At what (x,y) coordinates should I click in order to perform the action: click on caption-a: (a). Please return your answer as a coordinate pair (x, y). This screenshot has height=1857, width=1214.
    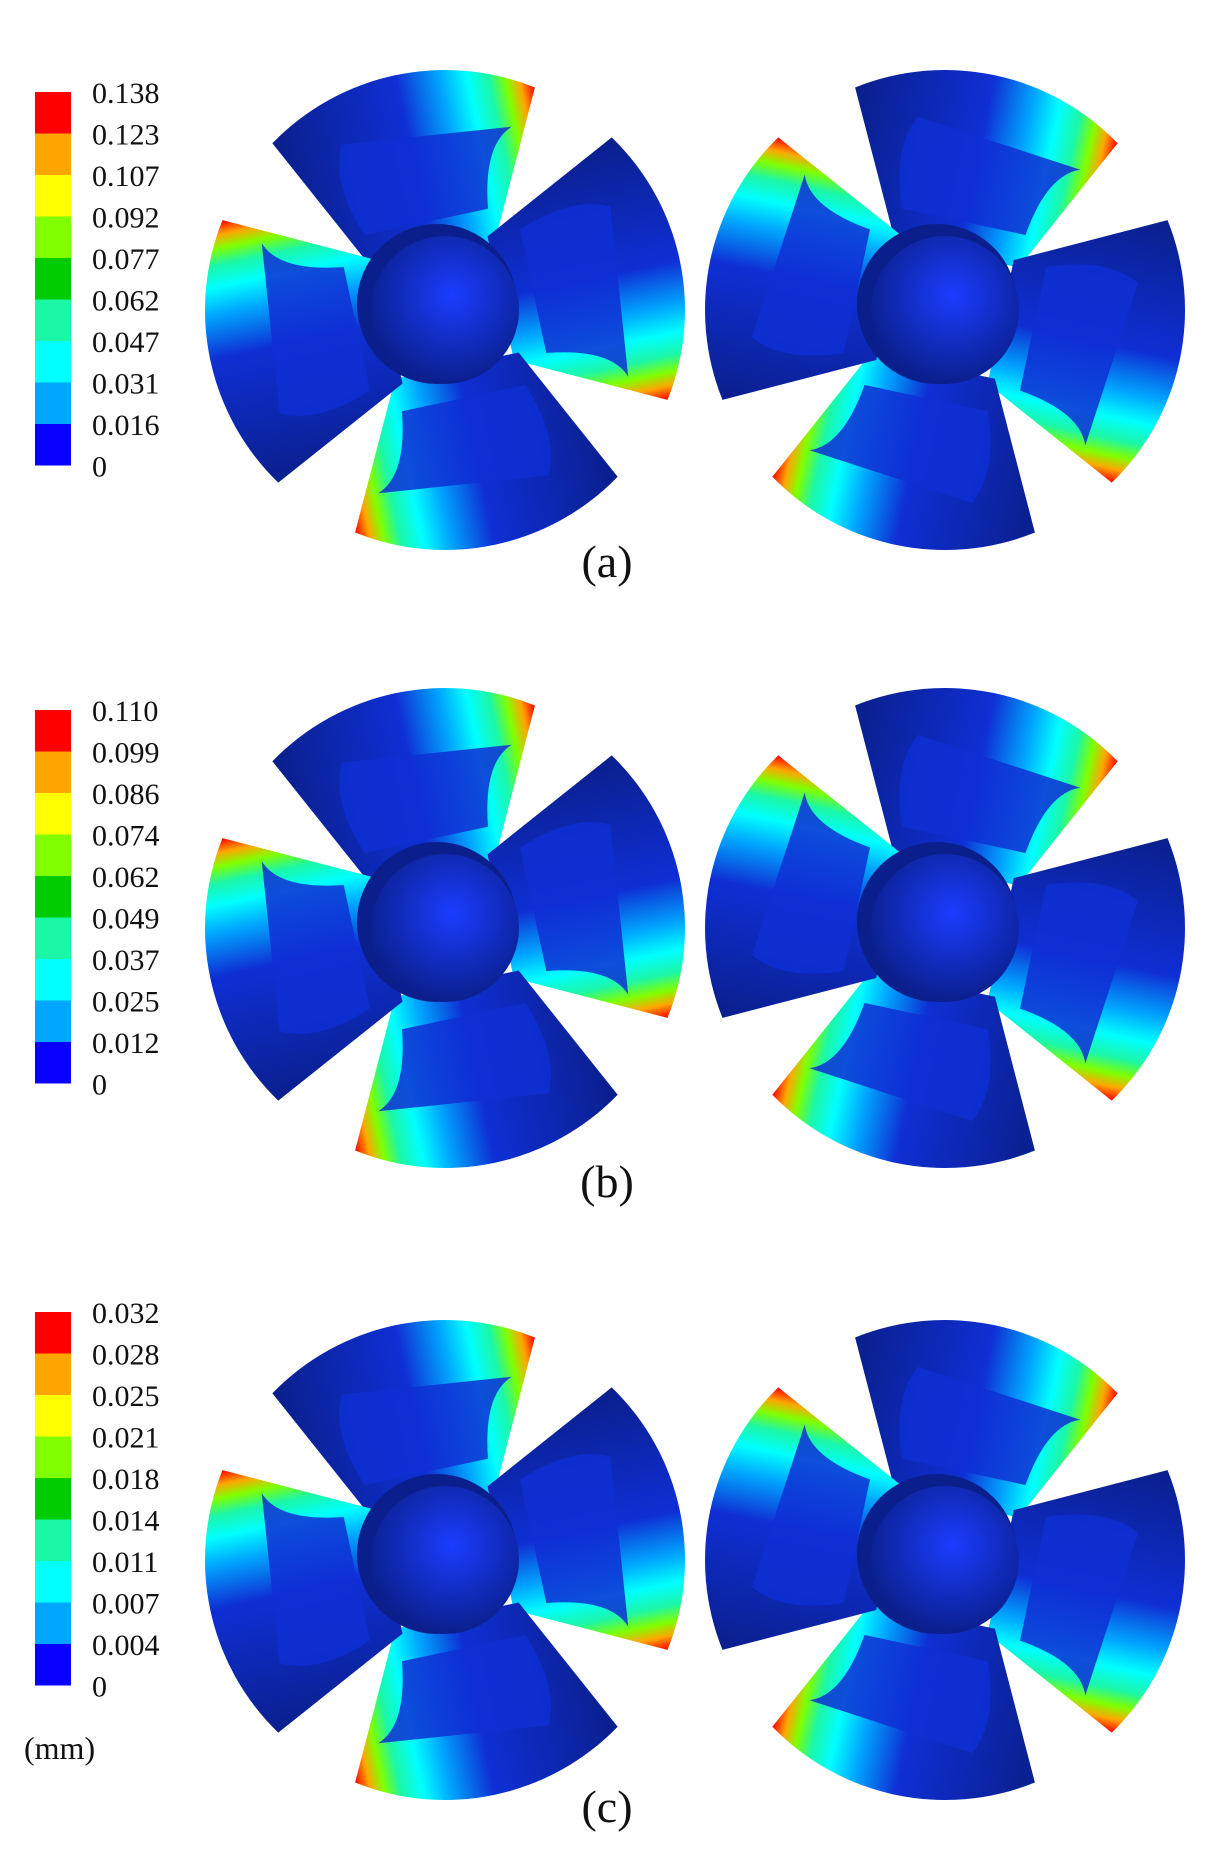
    Looking at the image, I should click on (607, 561).